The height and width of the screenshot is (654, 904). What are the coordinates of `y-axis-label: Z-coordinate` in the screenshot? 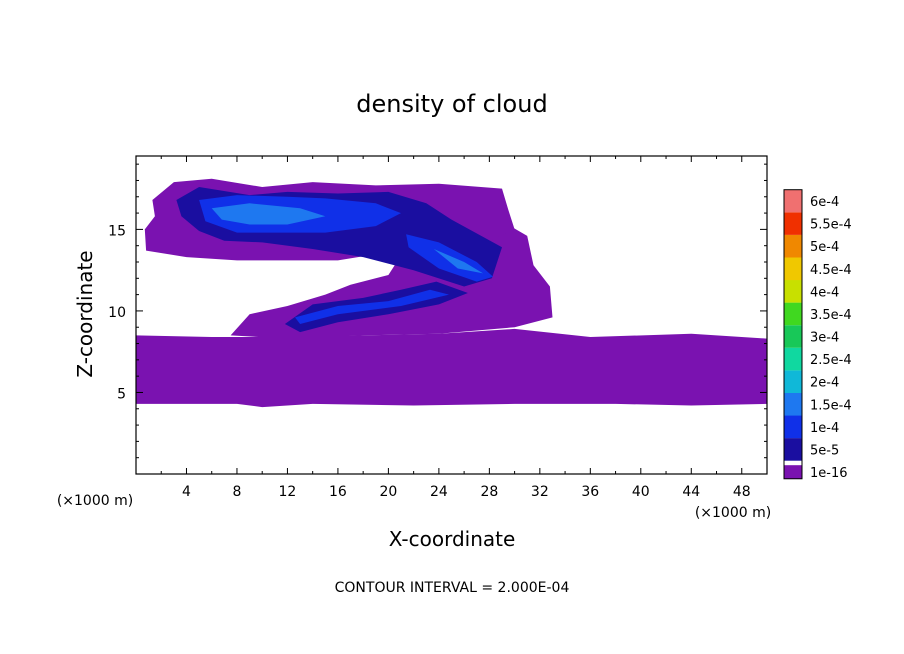 It's located at (85, 313).